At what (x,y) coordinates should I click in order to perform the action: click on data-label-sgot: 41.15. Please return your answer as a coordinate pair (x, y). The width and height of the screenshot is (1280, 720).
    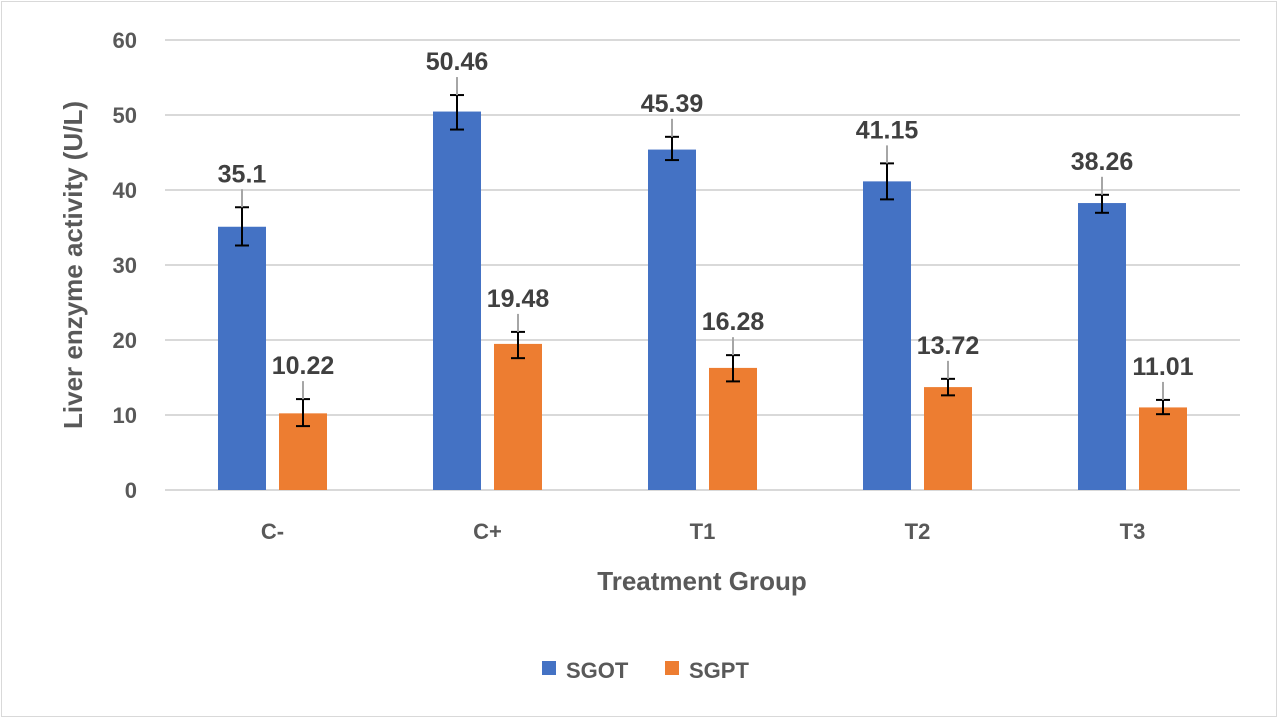
    Looking at the image, I should click on (887, 130).